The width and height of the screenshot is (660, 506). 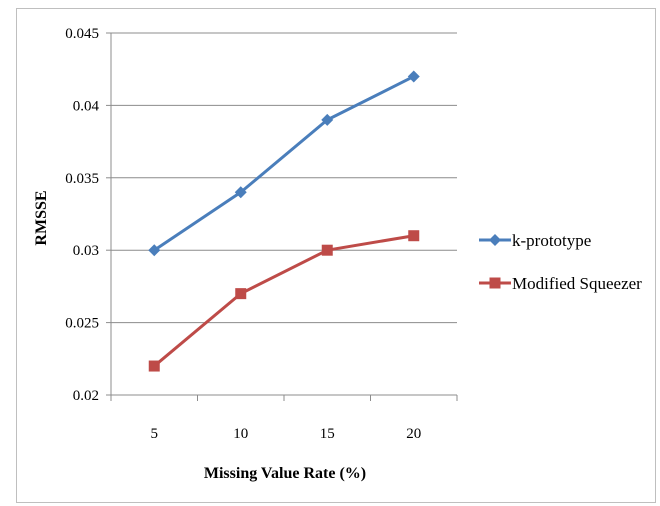 What do you see at coordinates (155, 434) in the screenshot?
I see `x-tick-label-0: 5` at bounding box center [155, 434].